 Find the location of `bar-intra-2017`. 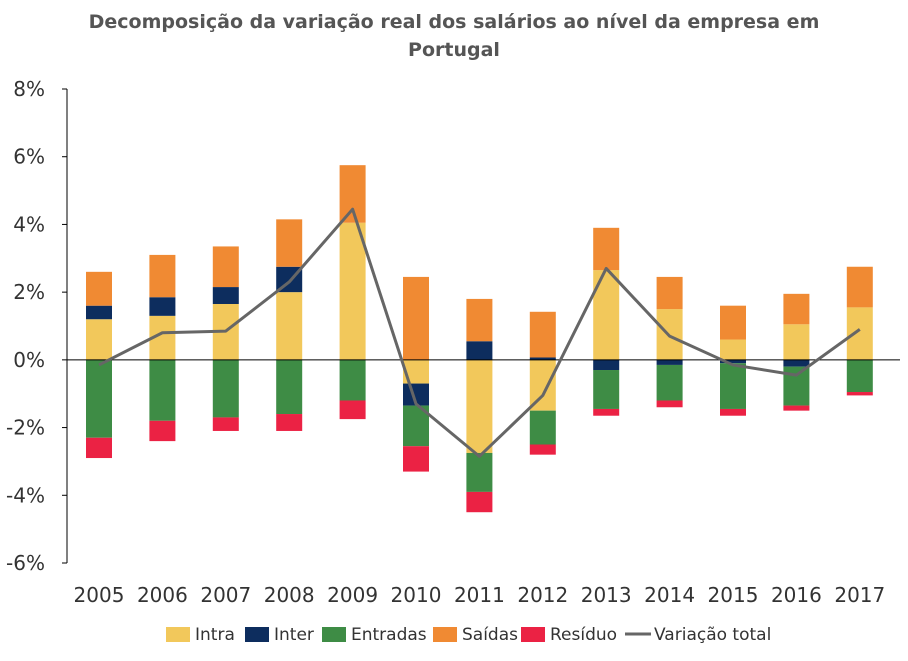

bar-intra-2017 is located at coordinates (859, 333).